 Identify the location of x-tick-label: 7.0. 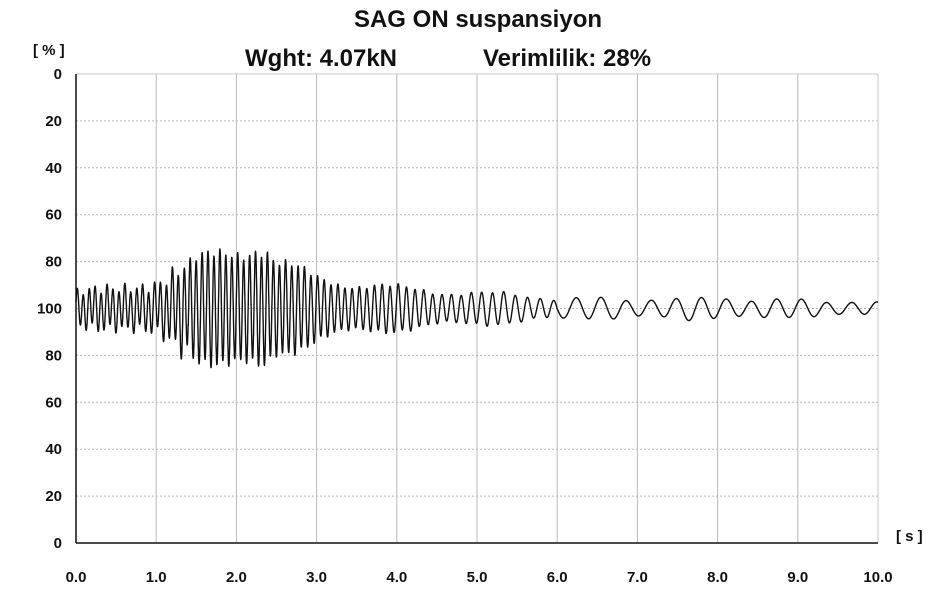
(637, 577).